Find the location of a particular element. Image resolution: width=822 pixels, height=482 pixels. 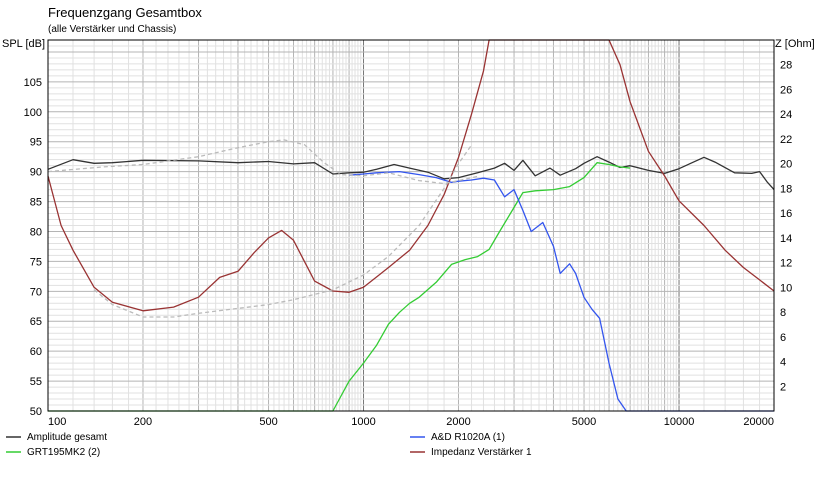

y-tick-label: 80 is located at coordinates (36, 232).